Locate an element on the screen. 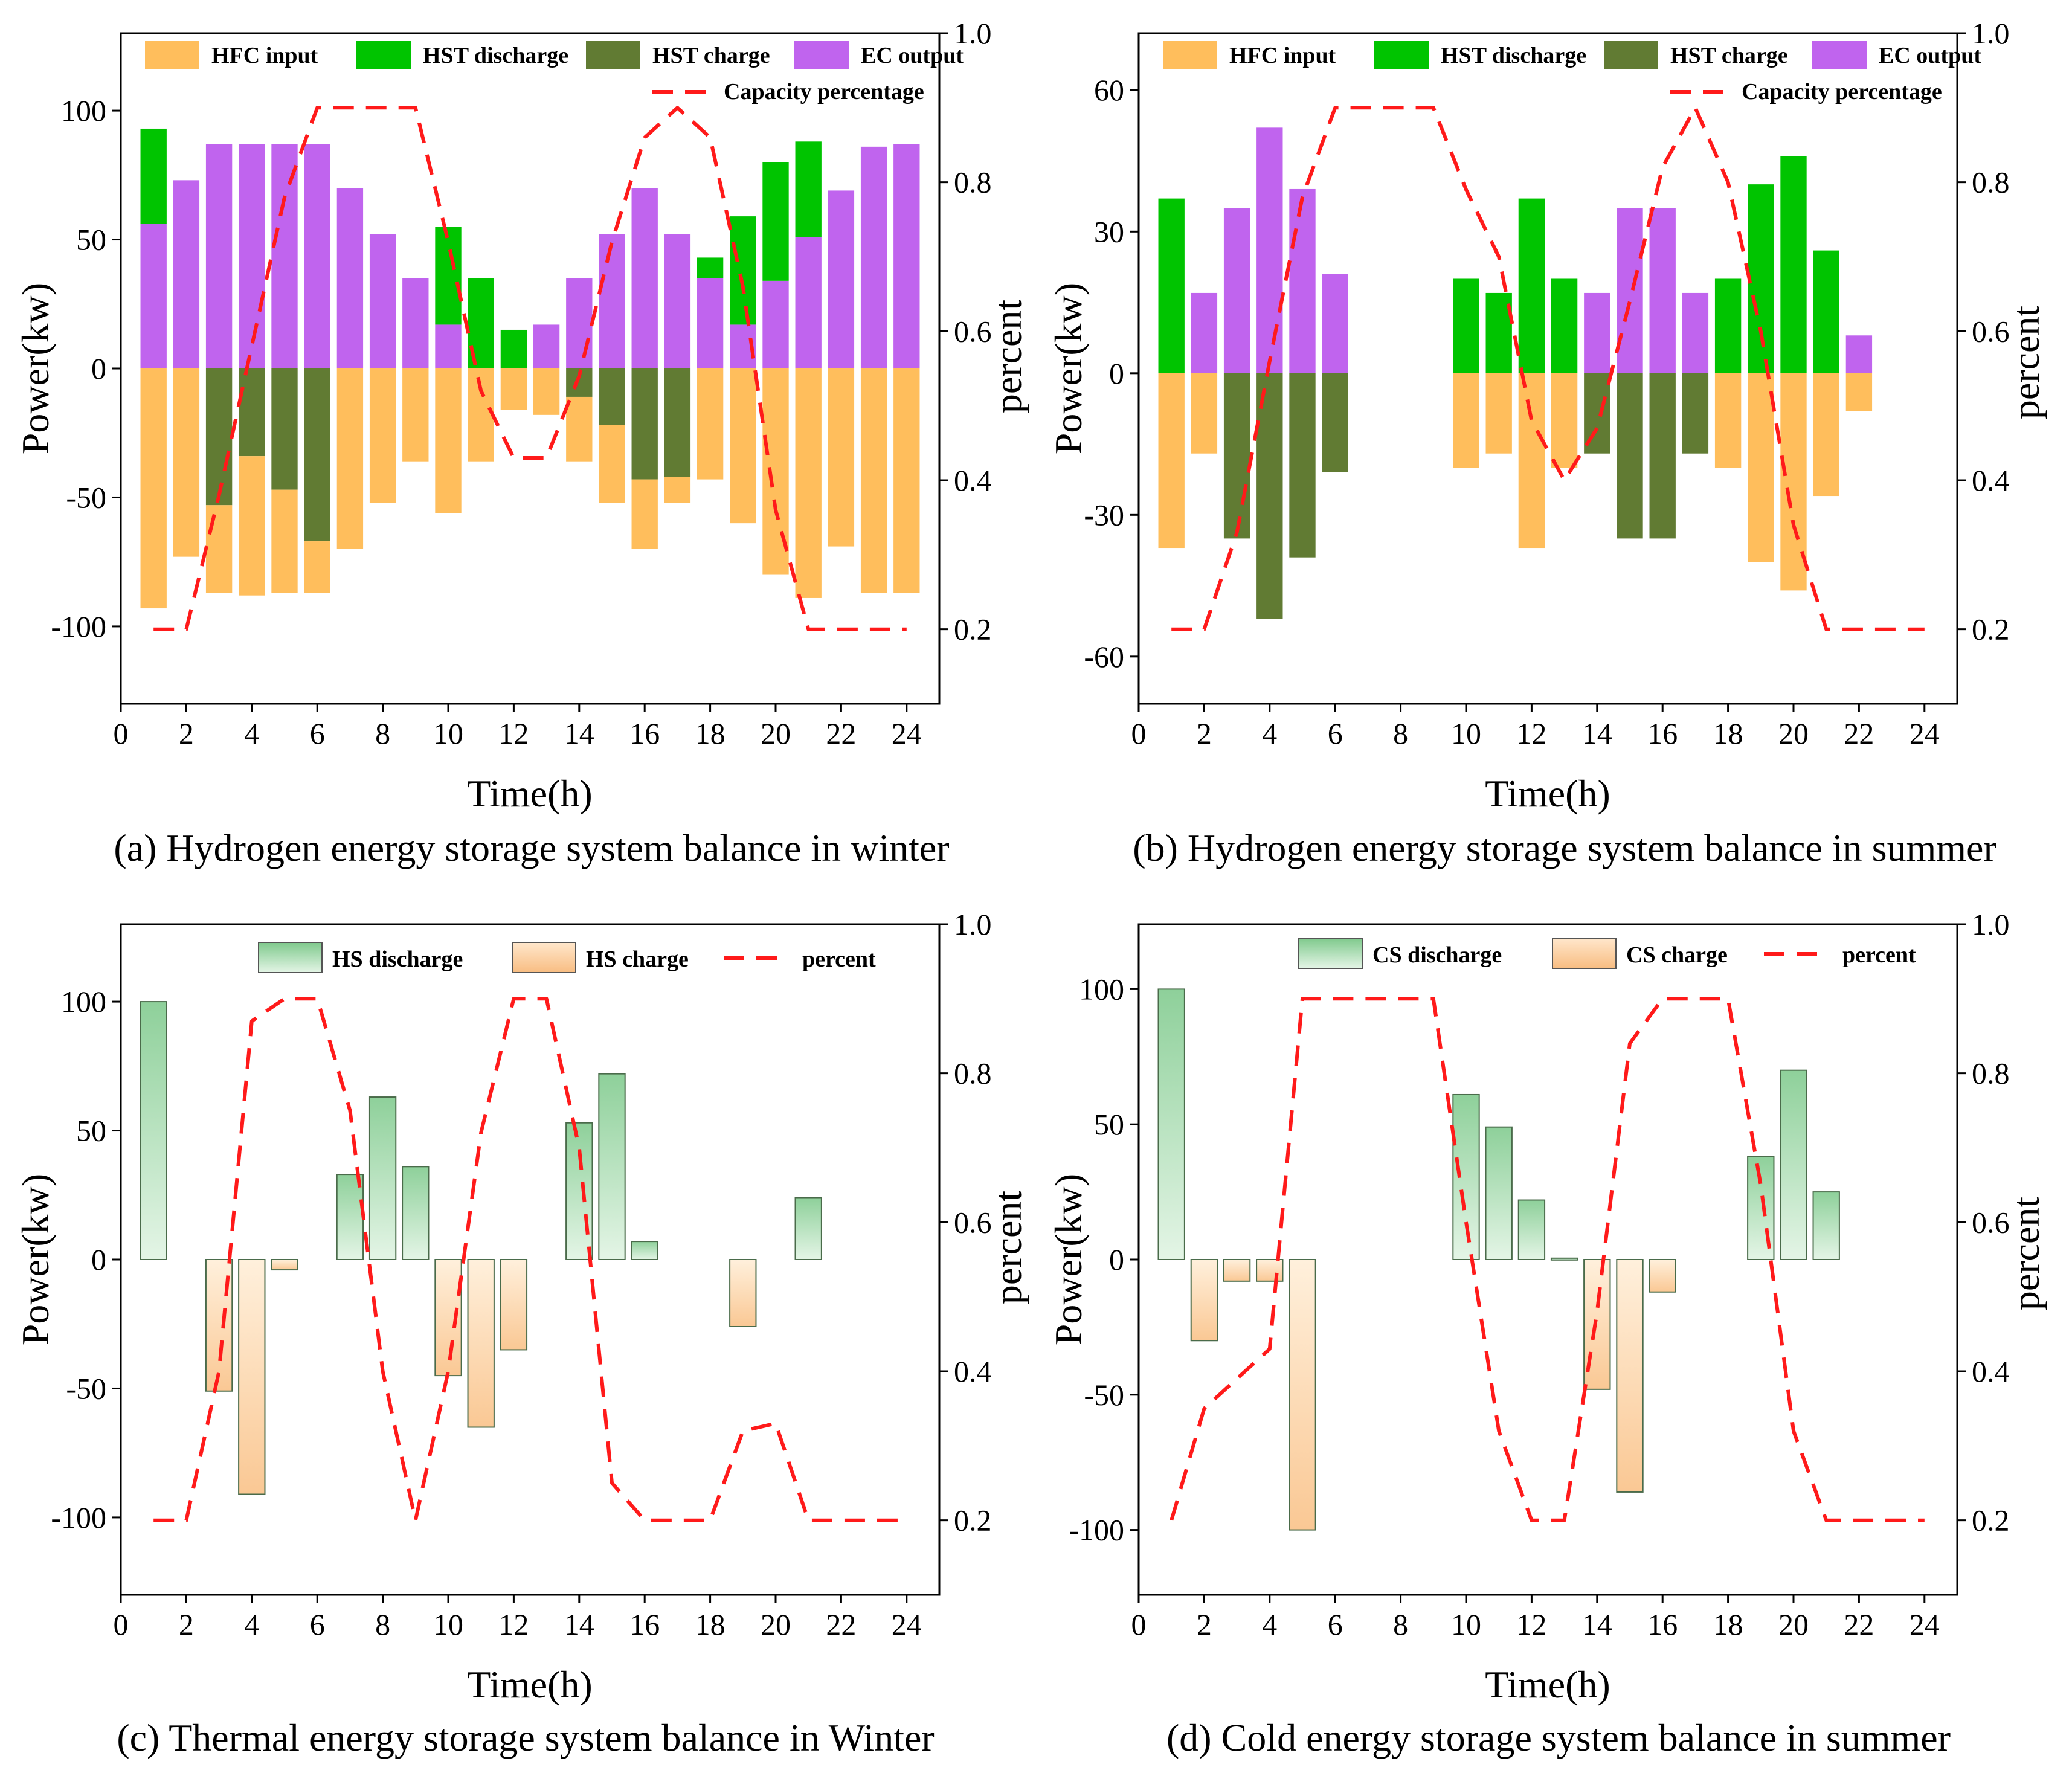  y-tick-label: -50 is located at coordinates (86, 497).